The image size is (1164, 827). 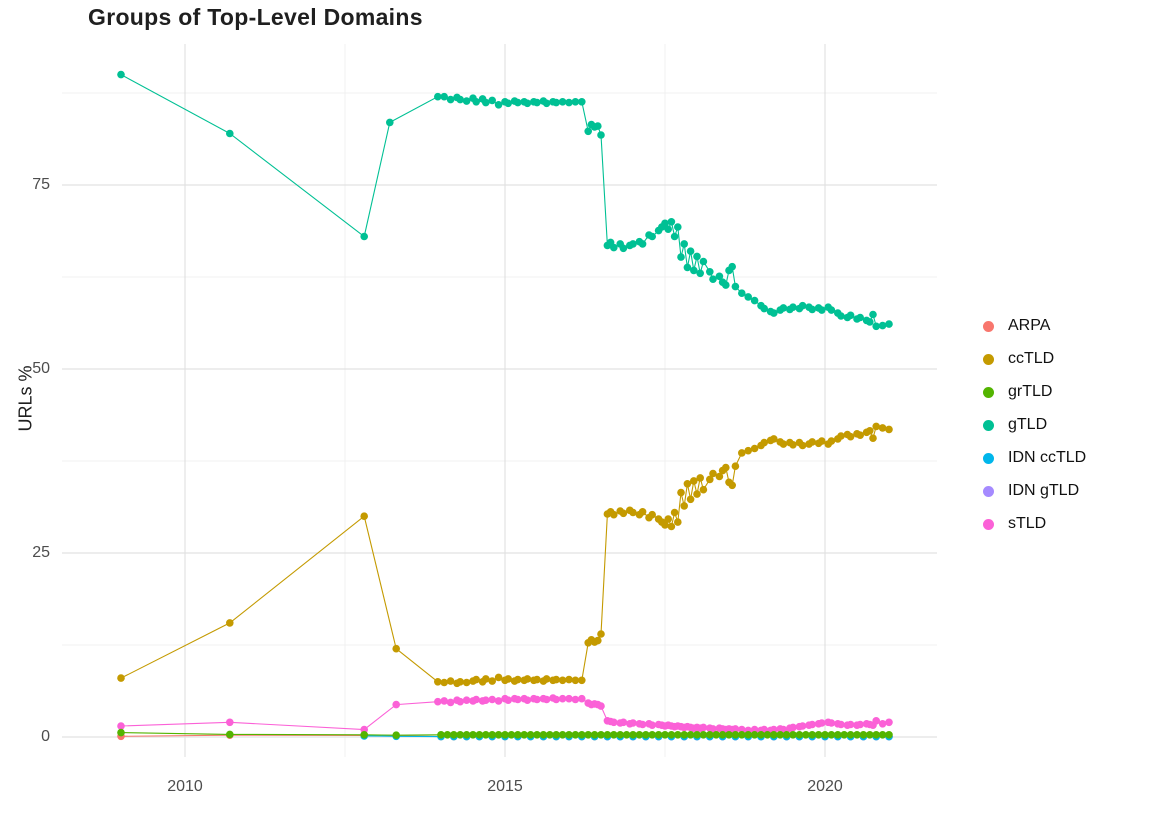 What do you see at coordinates (45, 736) in the screenshot?
I see `y-tick-label: 0` at bounding box center [45, 736].